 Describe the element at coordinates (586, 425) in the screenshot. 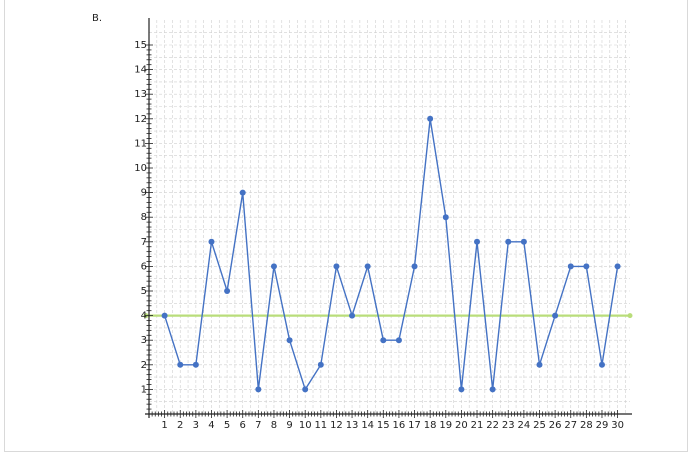

I see `x-tick-label: 28` at that location.